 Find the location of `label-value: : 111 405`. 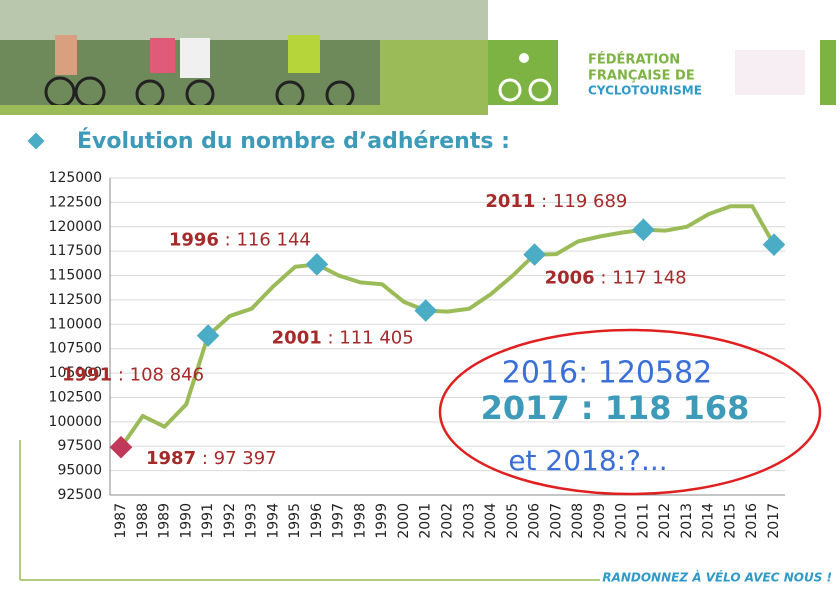

label-value: : 111 405 is located at coordinates (368, 338).